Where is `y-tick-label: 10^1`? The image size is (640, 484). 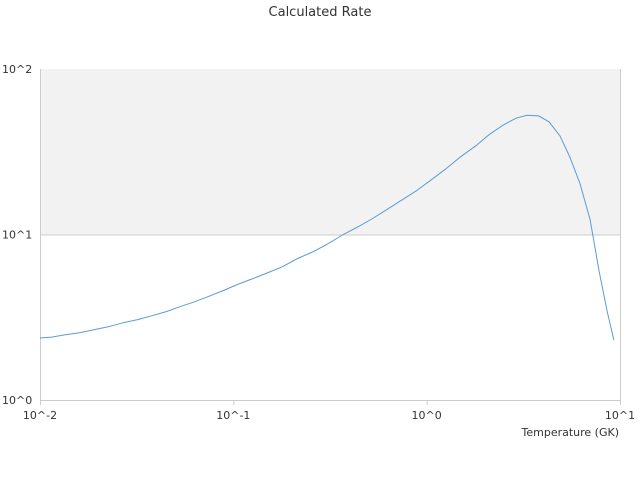 y-tick-label: 10^1 is located at coordinates (17, 235).